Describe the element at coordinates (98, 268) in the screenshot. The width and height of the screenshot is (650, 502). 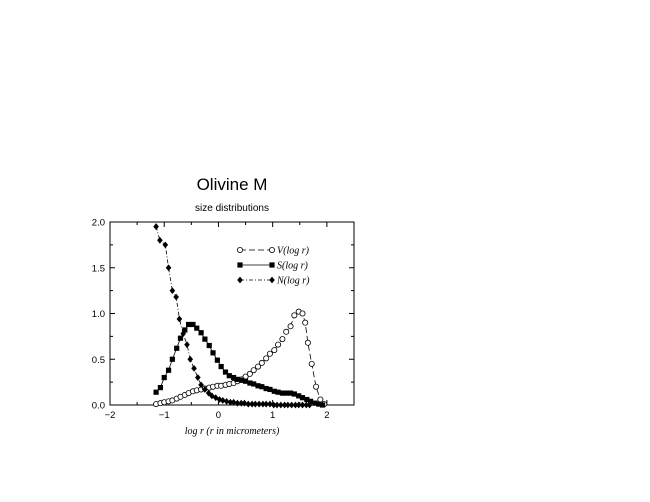
I see `y-tick-label: 1.5` at that location.